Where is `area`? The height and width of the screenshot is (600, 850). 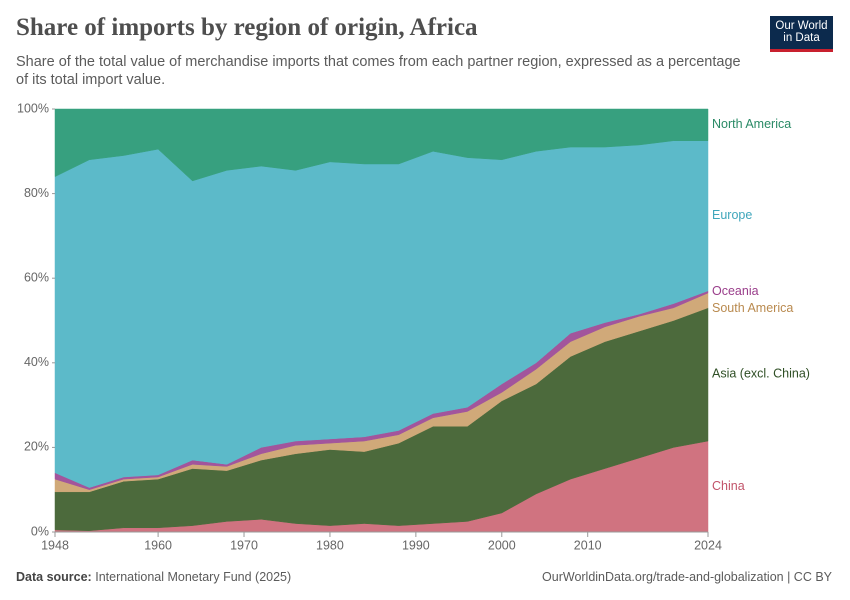 area is located at coordinates (381, 145).